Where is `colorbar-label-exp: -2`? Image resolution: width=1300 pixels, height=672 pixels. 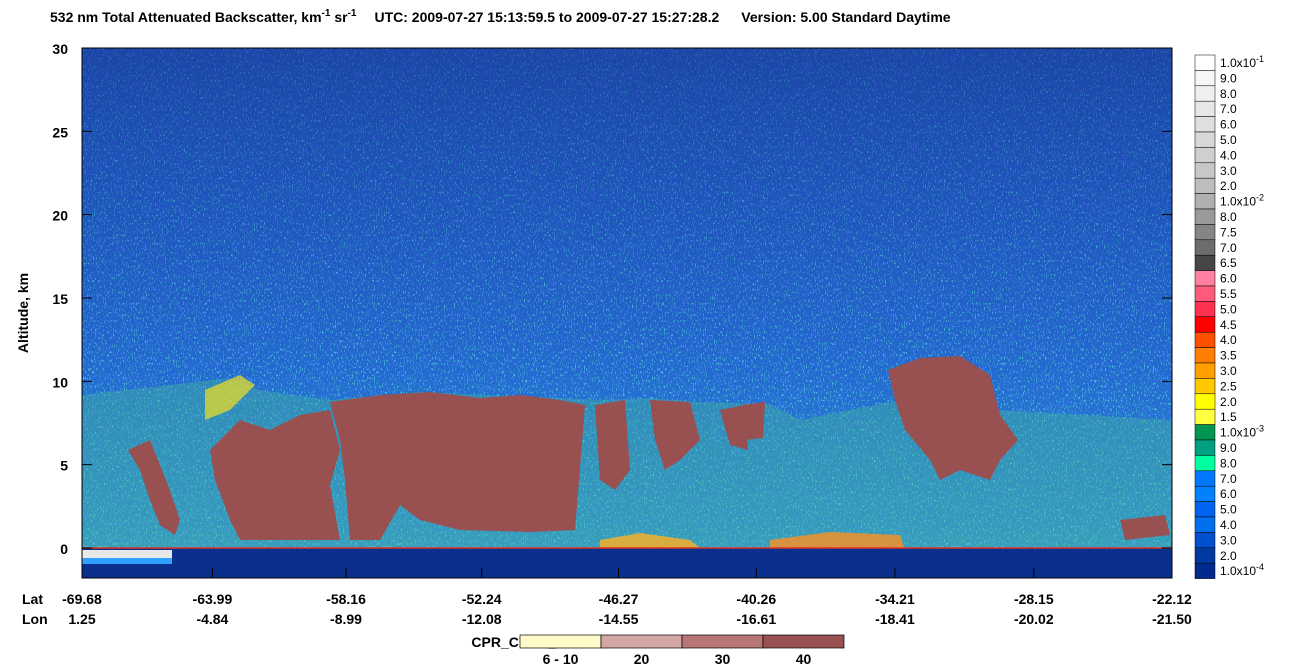
colorbar-label-exp: -2 is located at coordinates (1260, 198).